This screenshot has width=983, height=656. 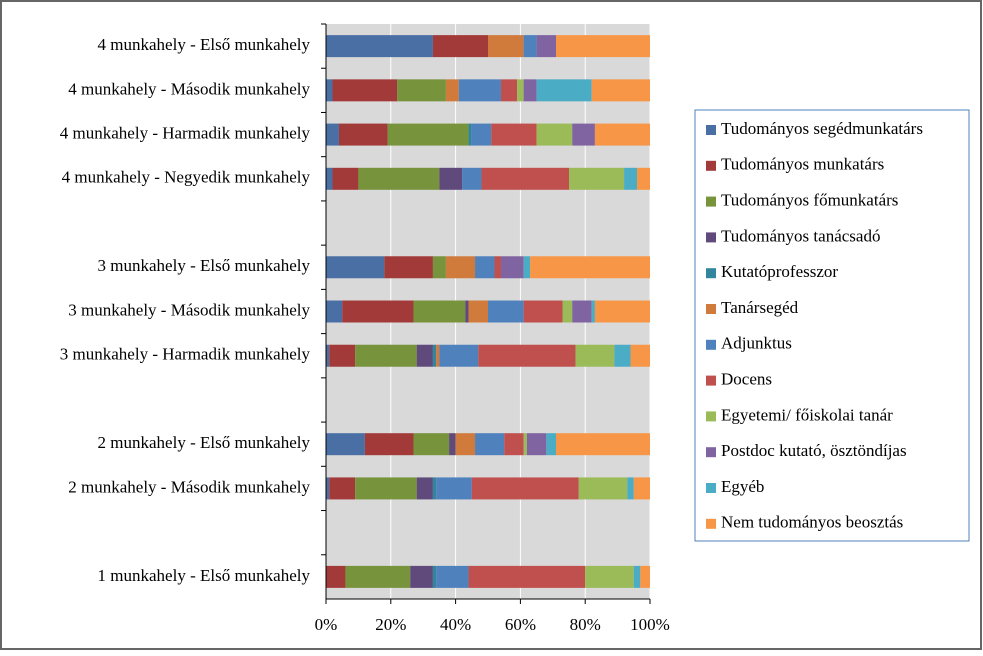 What do you see at coordinates (204, 575) in the screenshot?
I see `y-tick-label: 1 munkahely - Első munkahely` at bounding box center [204, 575].